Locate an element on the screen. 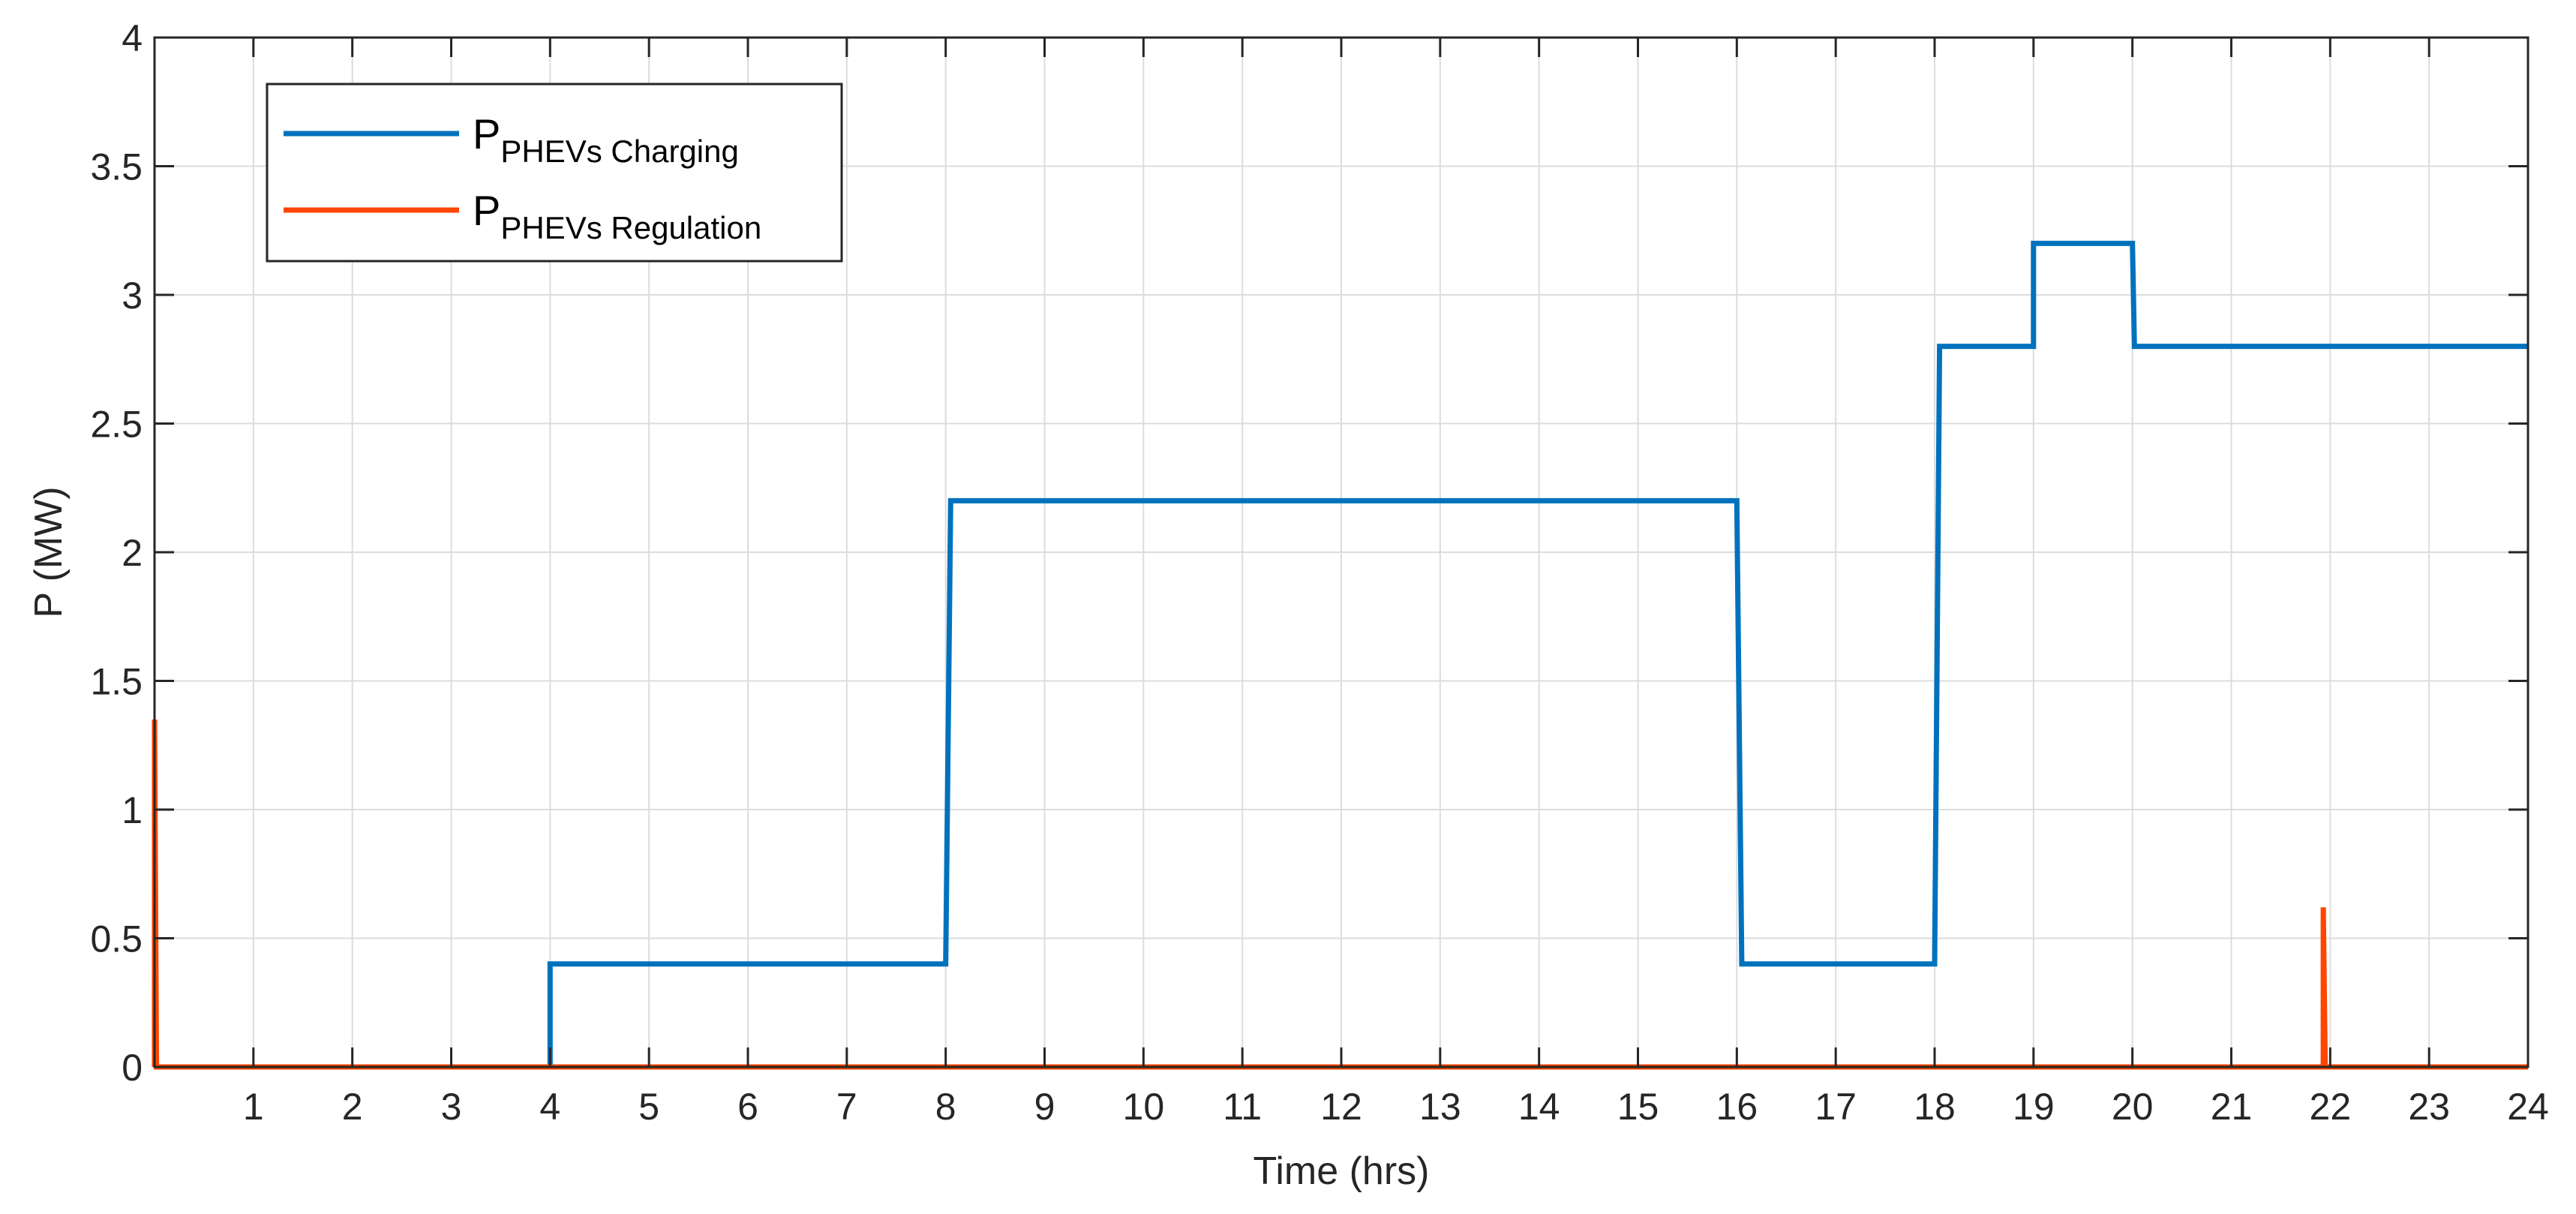 Image resolution: width=2576 pixels, height=1214 pixels. x-tick-label: 24 is located at coordinates (2528, 1107).